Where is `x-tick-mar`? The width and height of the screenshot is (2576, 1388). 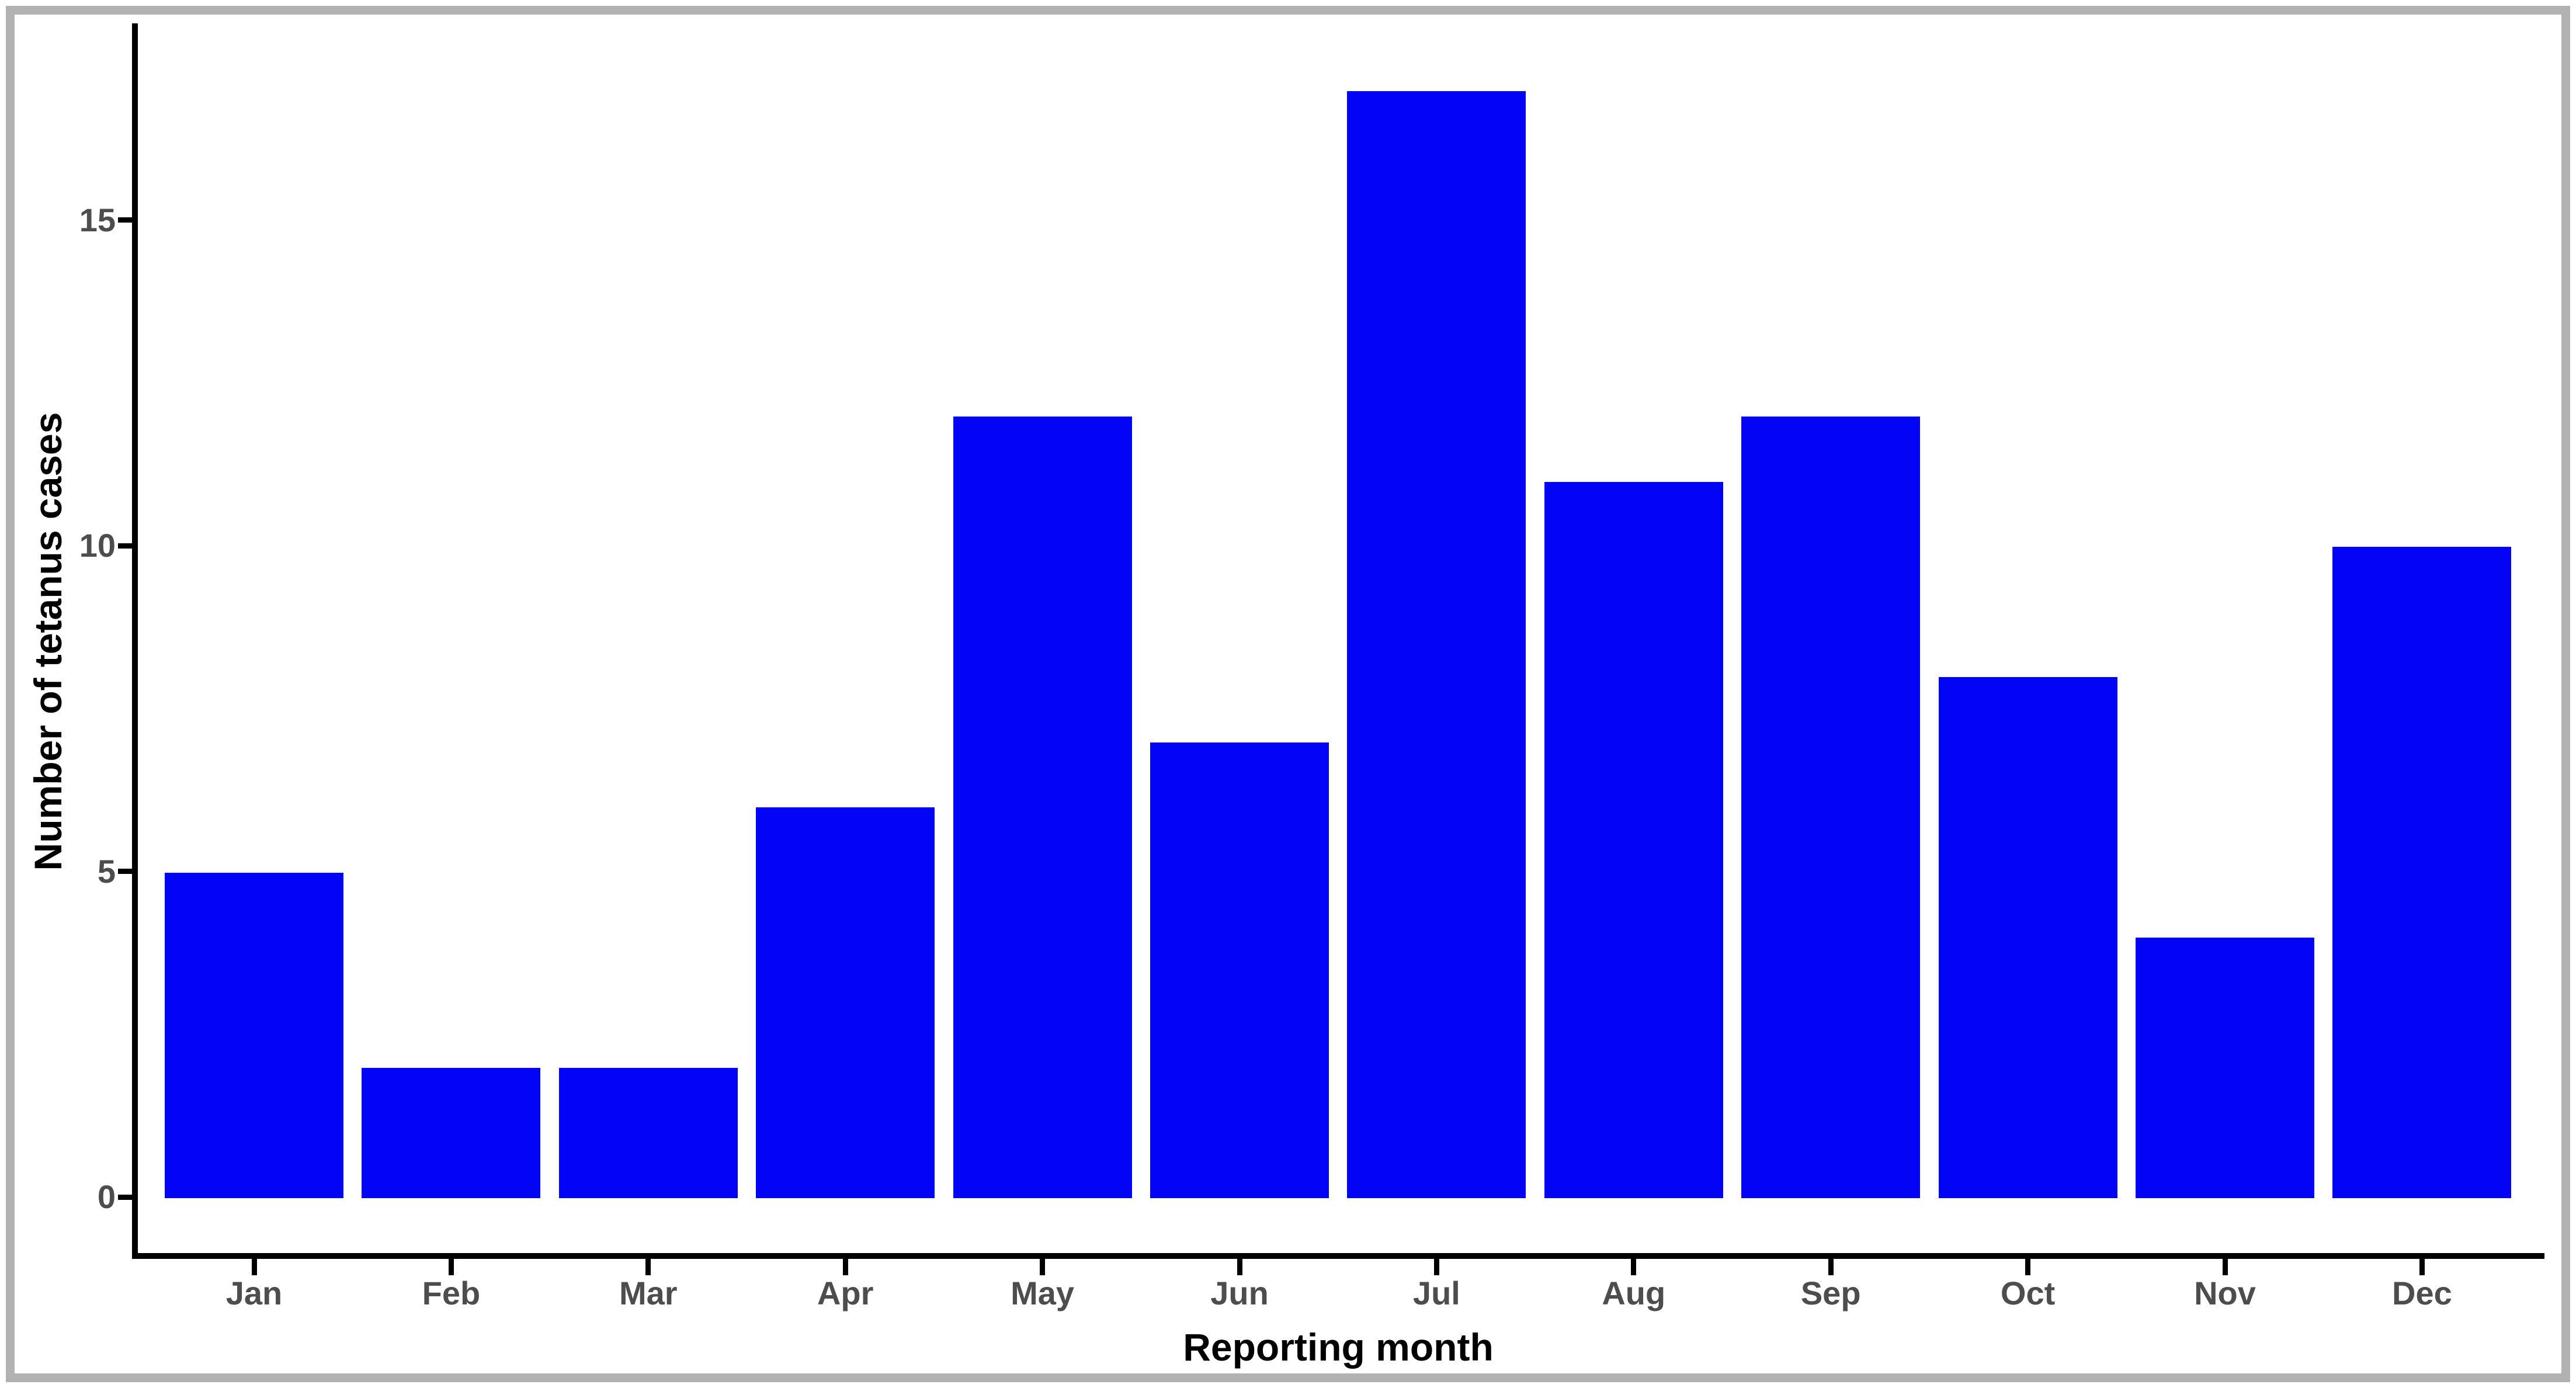 x-tick-mar is located at coordinates (648, 1267).